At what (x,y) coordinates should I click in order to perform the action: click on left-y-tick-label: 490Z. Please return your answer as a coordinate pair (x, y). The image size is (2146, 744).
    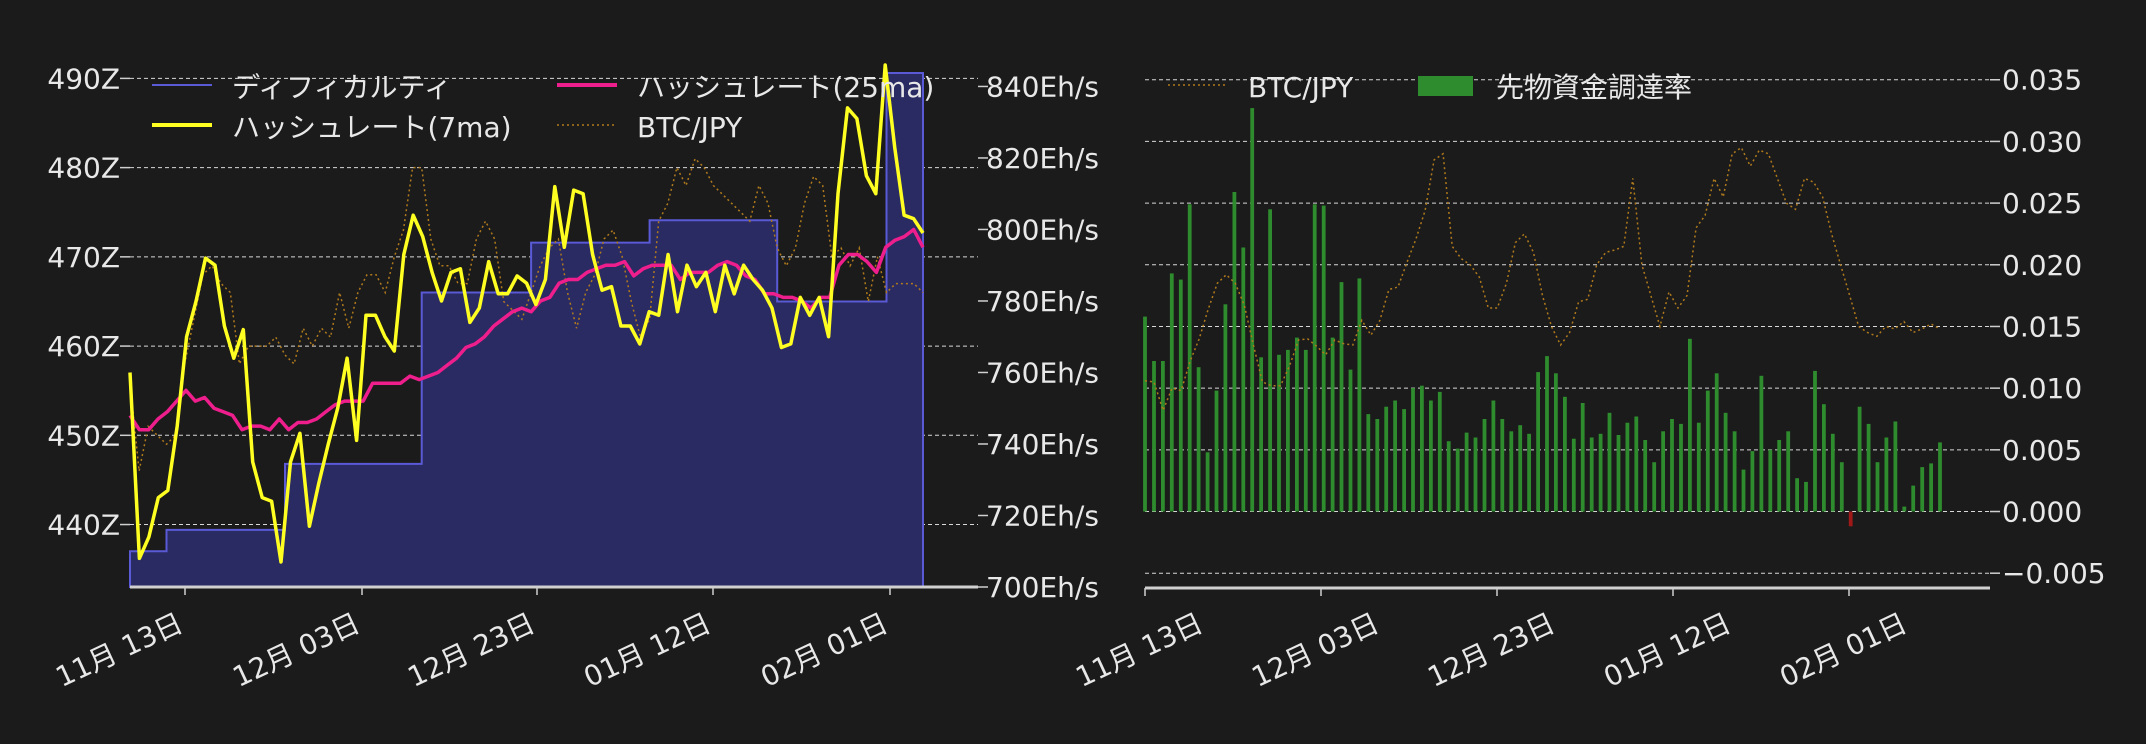
    Looking at the image, I should click on (83, 78).